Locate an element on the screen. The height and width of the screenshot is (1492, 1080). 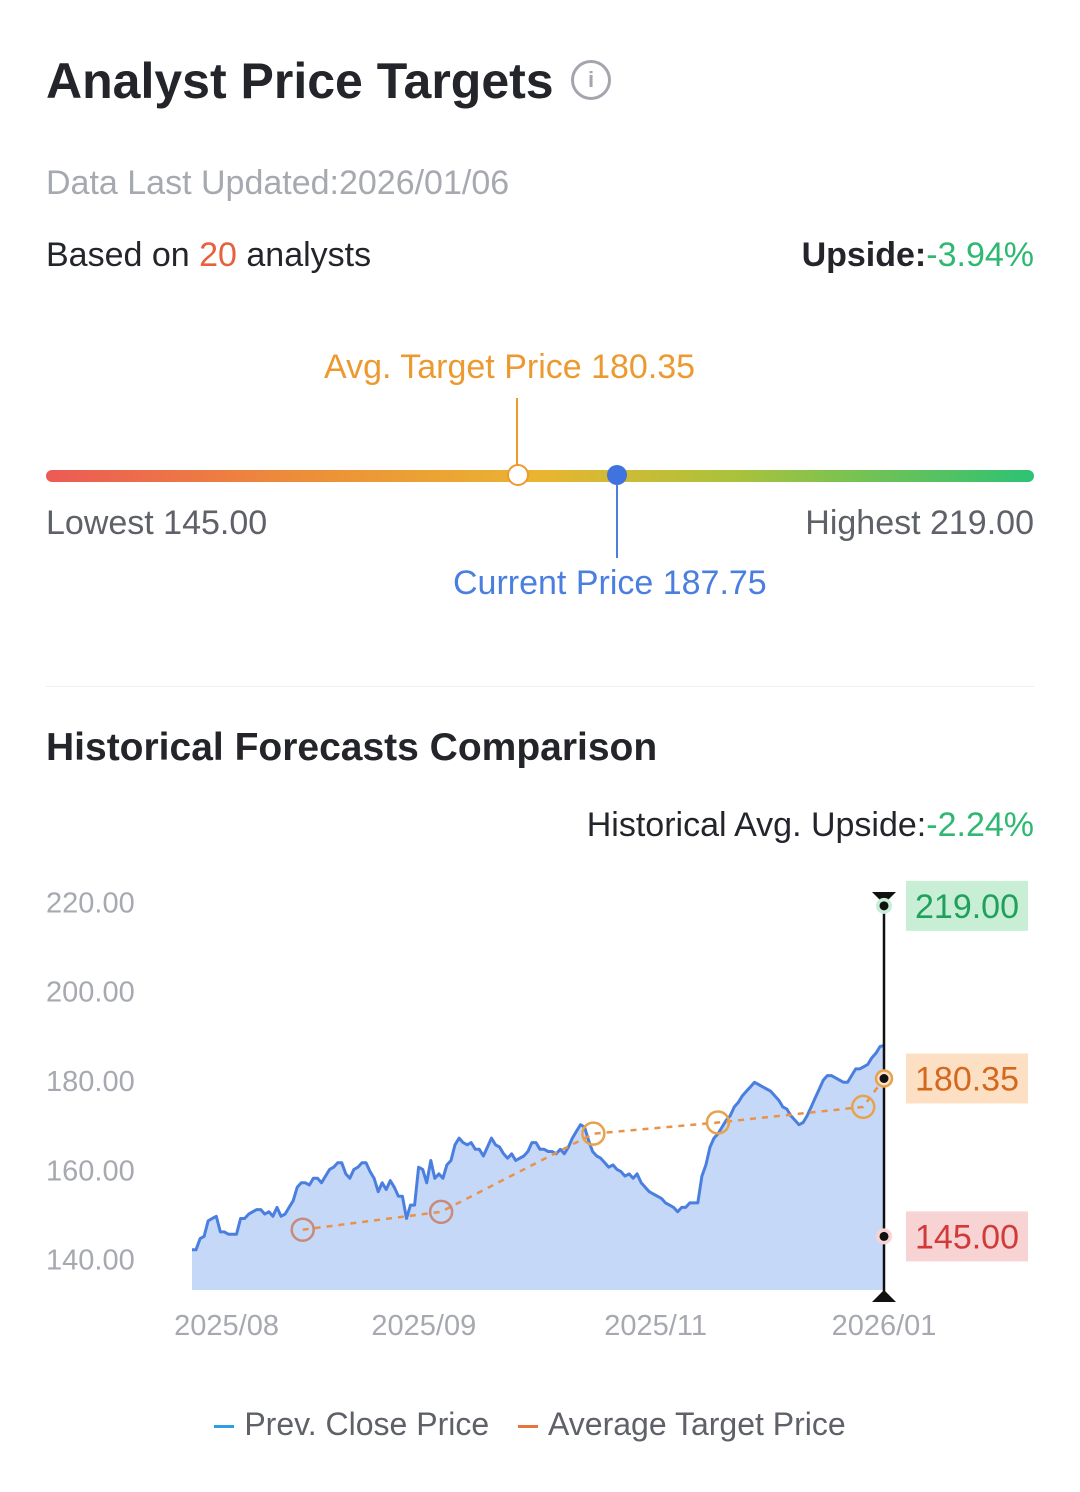
y-tick-label: 220.00 is located at coordinates (90, 903).